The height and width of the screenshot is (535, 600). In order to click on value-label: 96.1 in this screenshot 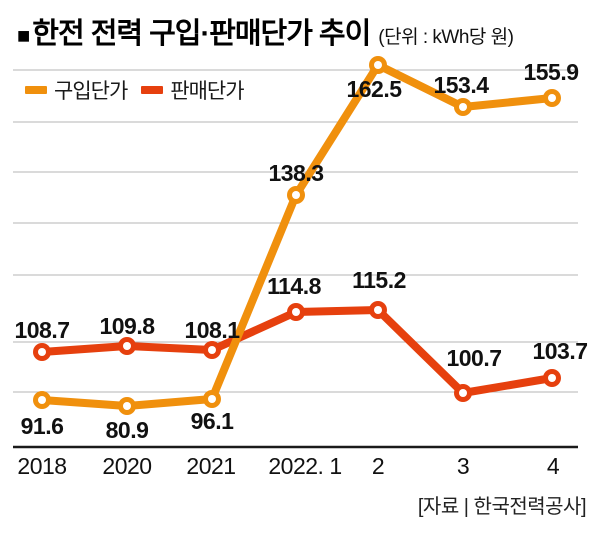, I will do `click(212, 421)`.